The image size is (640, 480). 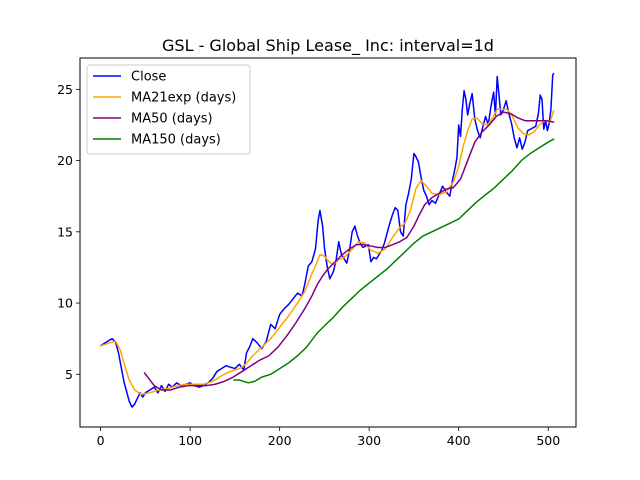 I want to click on legend-label: MA50 (days), so click(x=172, y=119).